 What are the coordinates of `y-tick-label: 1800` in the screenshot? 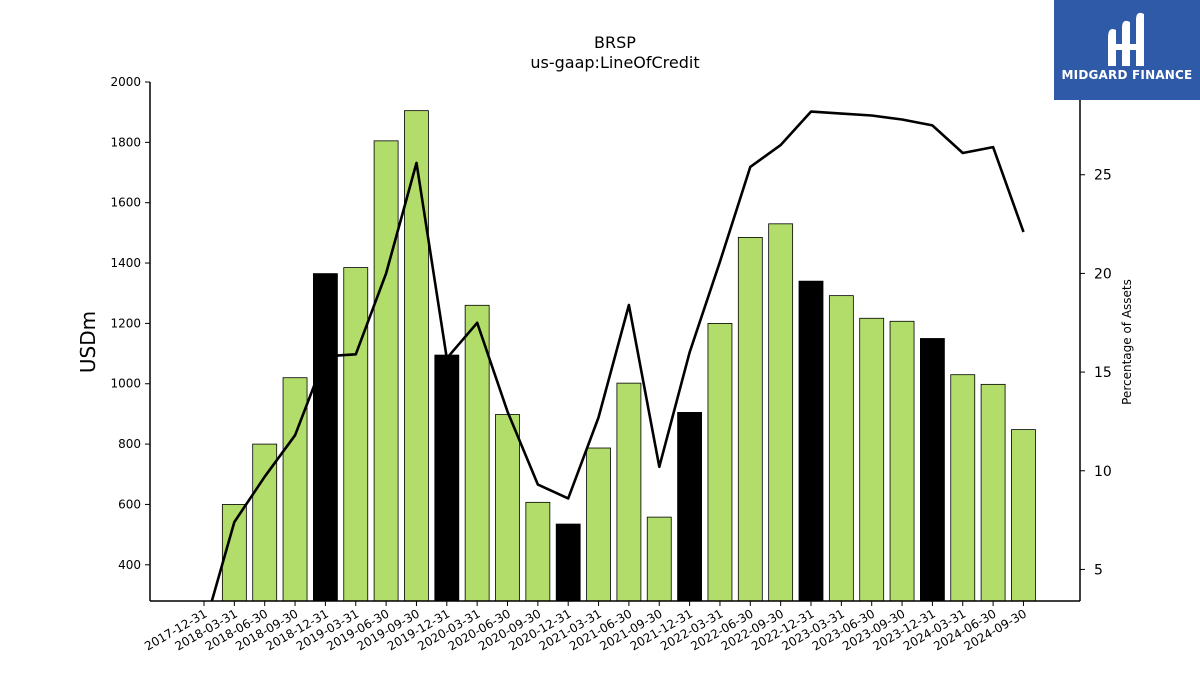 It's located at (125, 142).